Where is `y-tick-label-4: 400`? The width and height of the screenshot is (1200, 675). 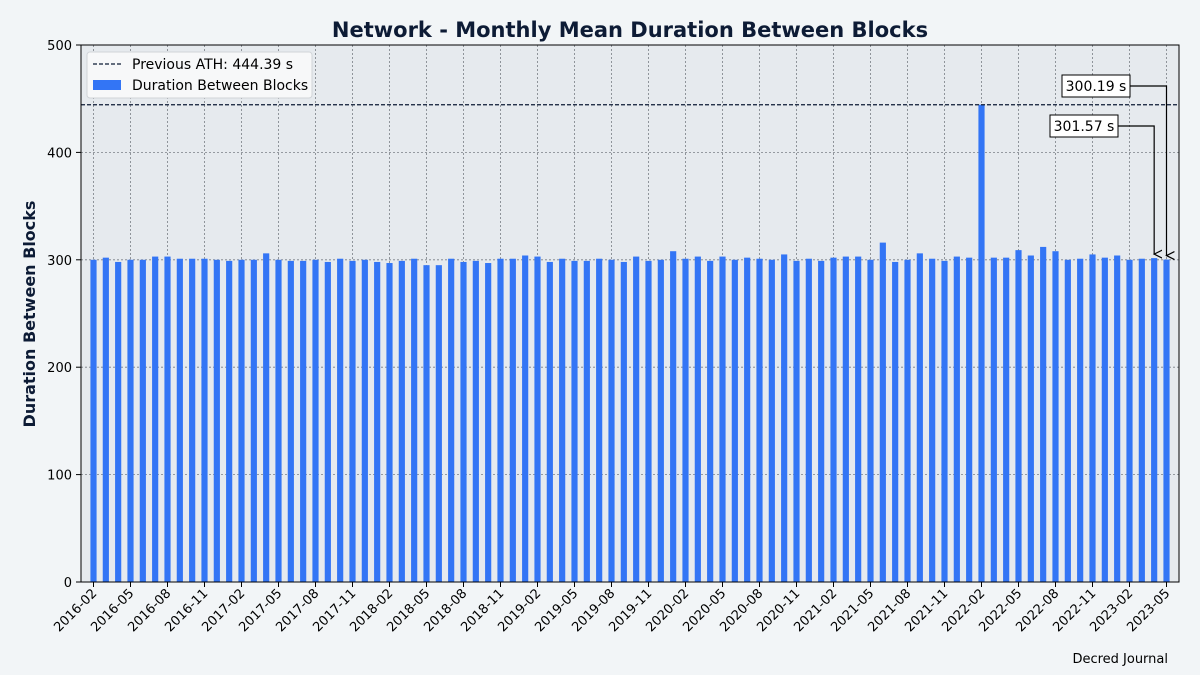
y-tick-label-4: 400 is located at coordinates (59, 153).